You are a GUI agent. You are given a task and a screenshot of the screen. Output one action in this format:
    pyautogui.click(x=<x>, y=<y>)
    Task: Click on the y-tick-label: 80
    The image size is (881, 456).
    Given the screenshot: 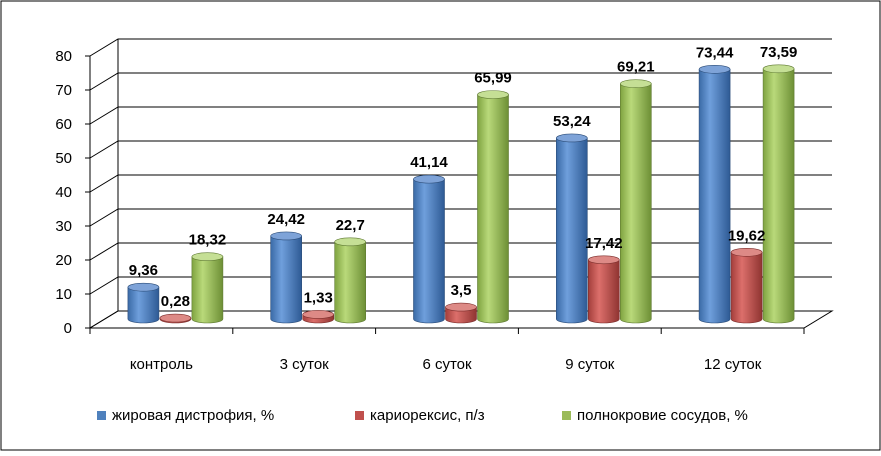 What is the action you would take?
    pyautogui.click(x=63, y=56)
    